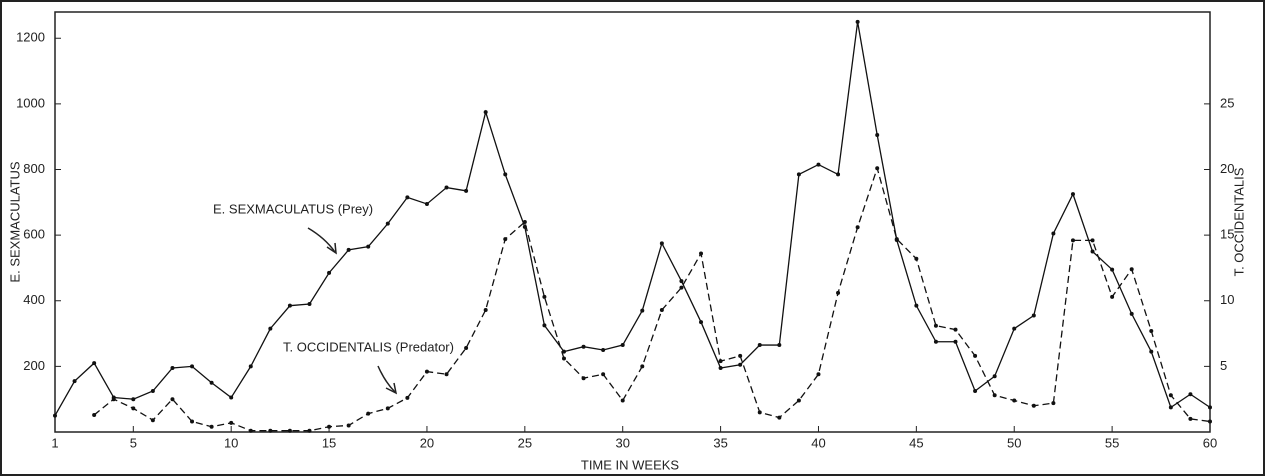 The image size is (1265, 476). Describe the element at coordinates (14, 221) in the screenshot. I see `y-axis-label: E. SEXMACULATUS` at that location.